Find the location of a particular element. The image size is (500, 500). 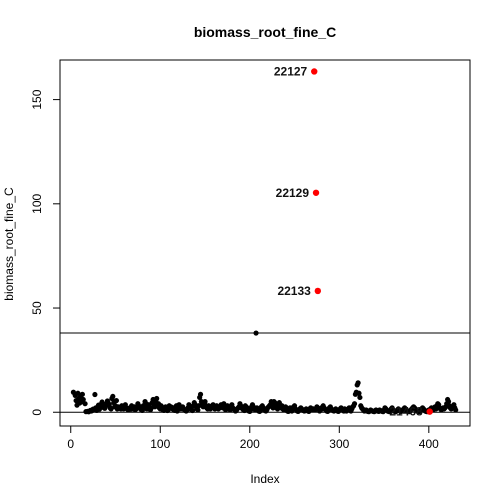

x-tick-label: 0 is located at coordinates (70, 444).